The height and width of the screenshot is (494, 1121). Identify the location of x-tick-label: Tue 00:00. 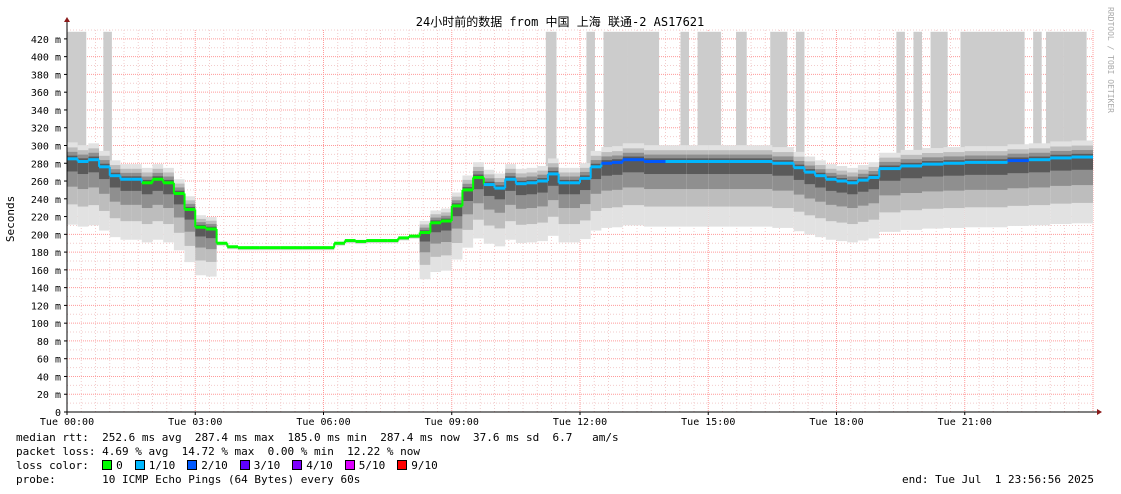
(67, 422).